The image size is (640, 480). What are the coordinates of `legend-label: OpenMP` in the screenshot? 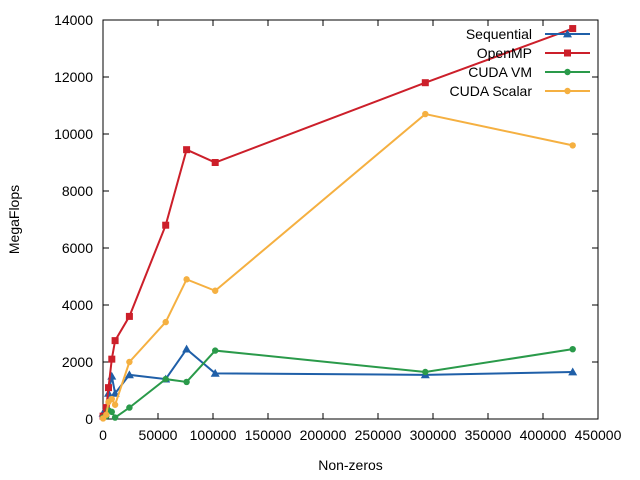 It's located at (504, 53).